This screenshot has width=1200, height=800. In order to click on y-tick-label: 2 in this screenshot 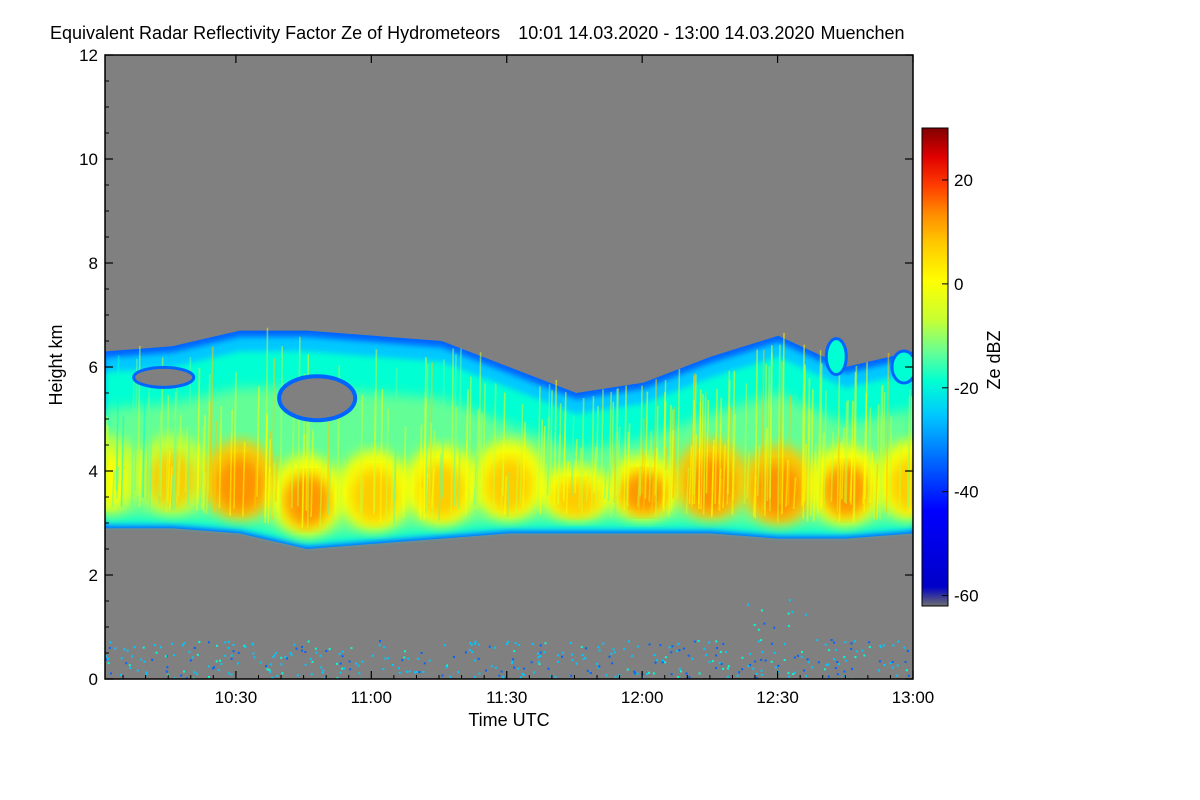, I will do `click(93, 575)`.